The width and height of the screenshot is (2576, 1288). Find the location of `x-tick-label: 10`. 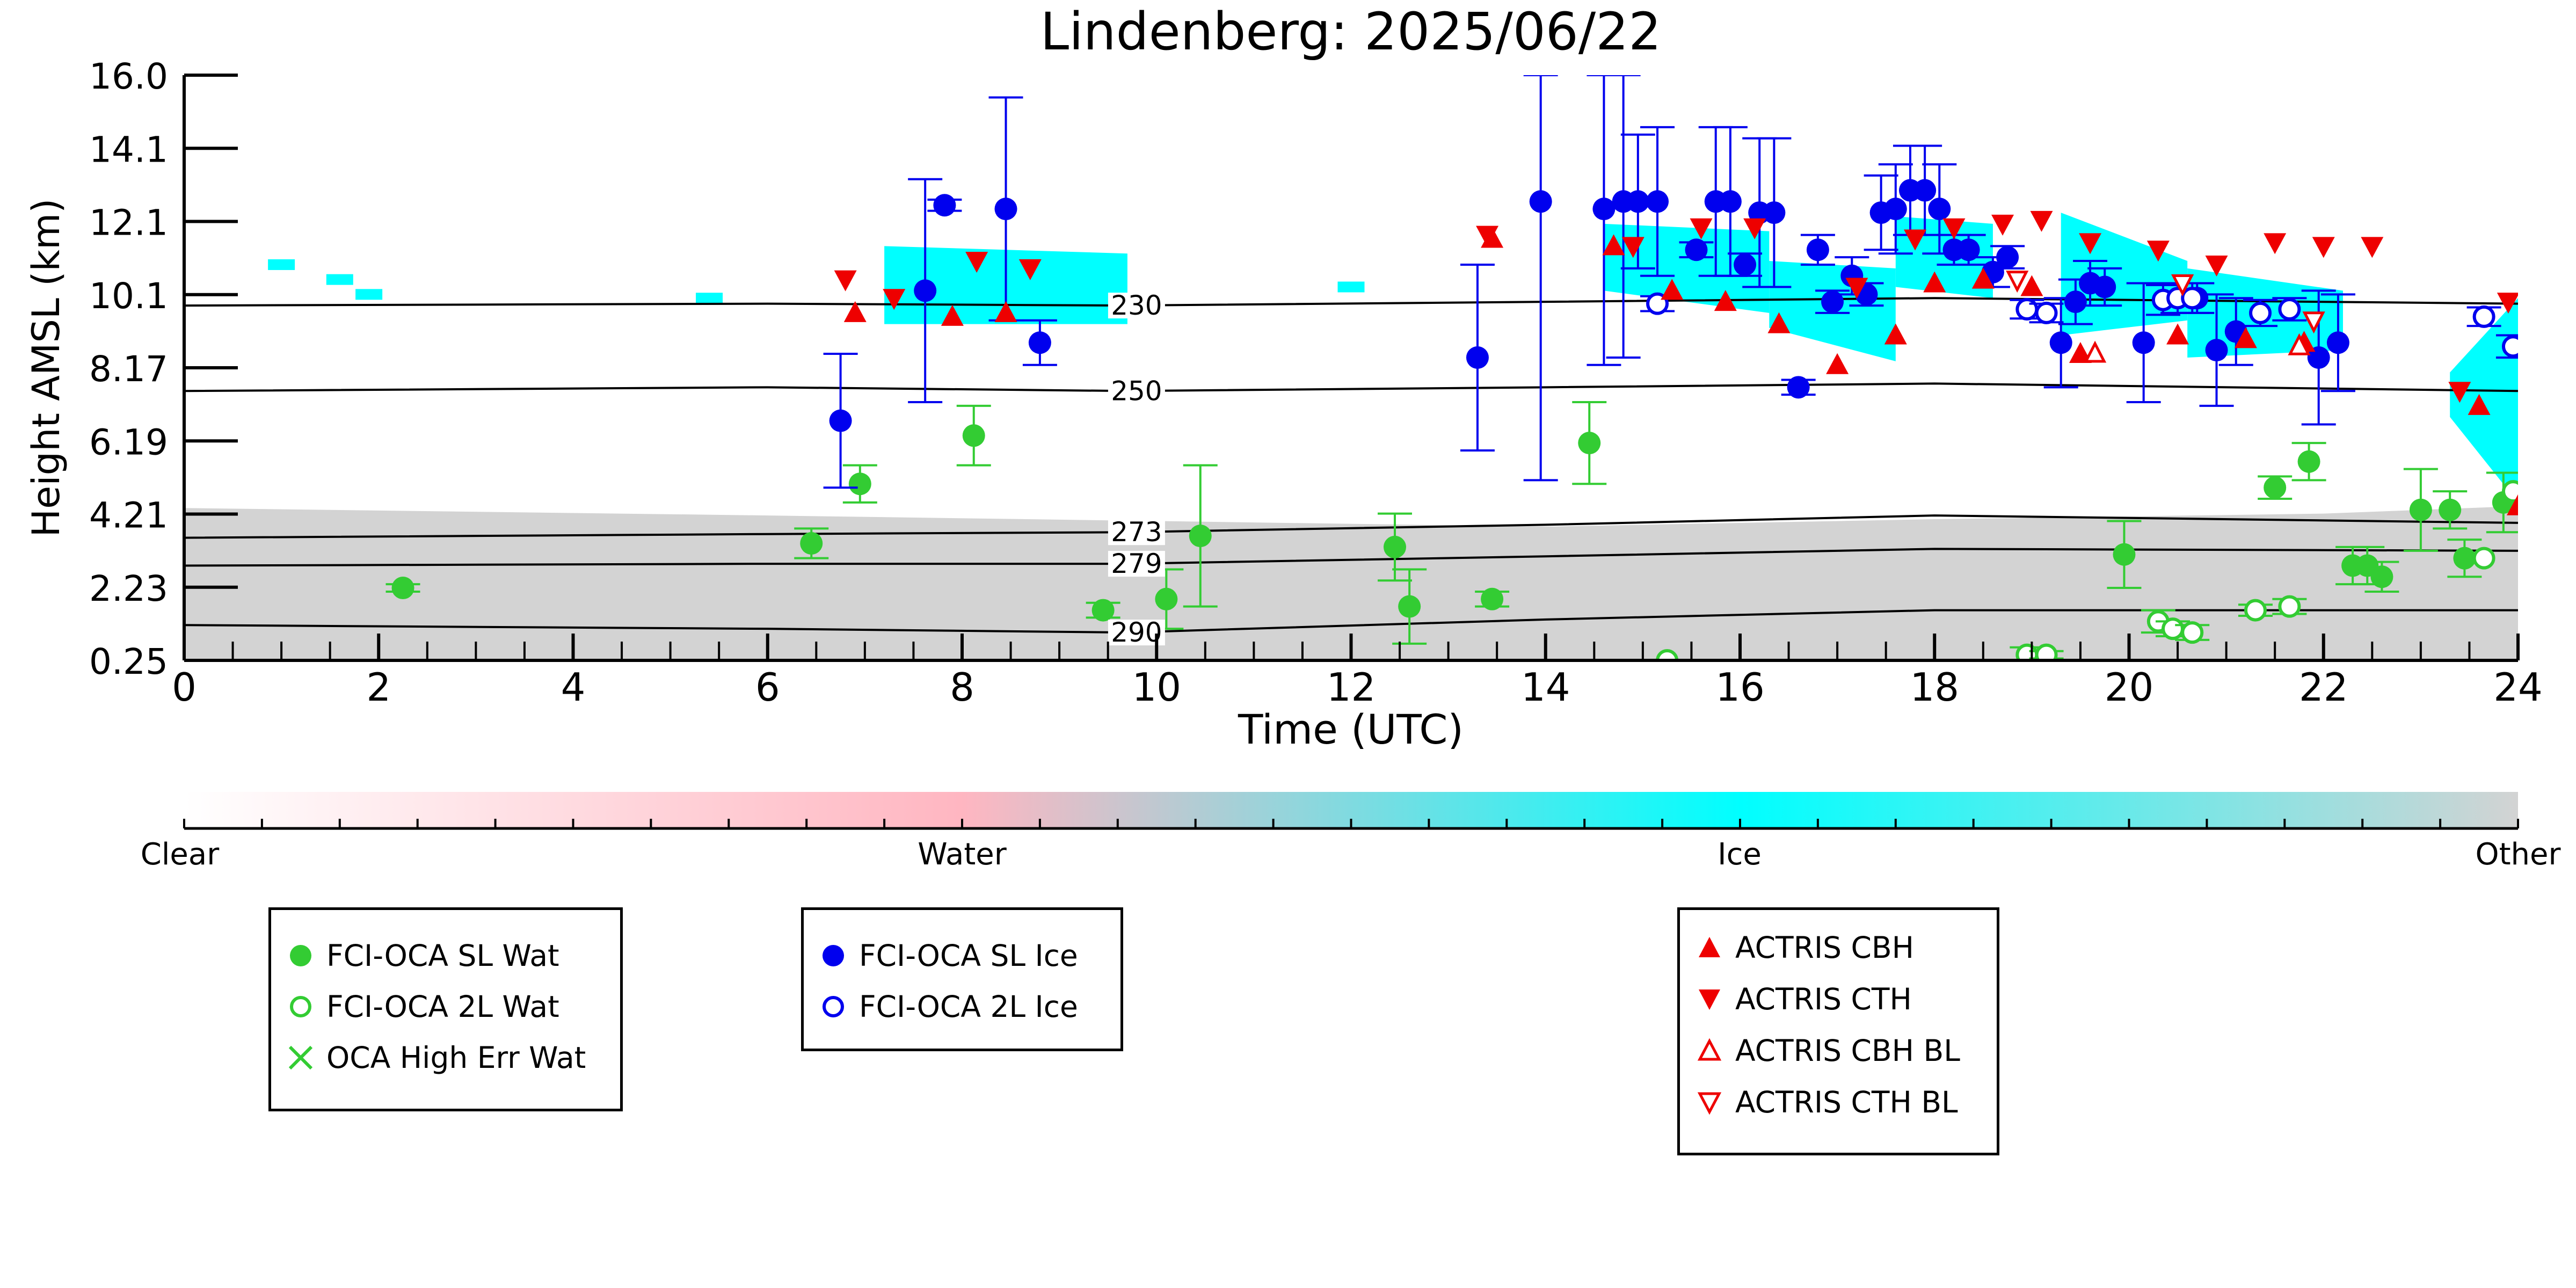

x-tick-label: 10 is located at coordinates (1156, 687).